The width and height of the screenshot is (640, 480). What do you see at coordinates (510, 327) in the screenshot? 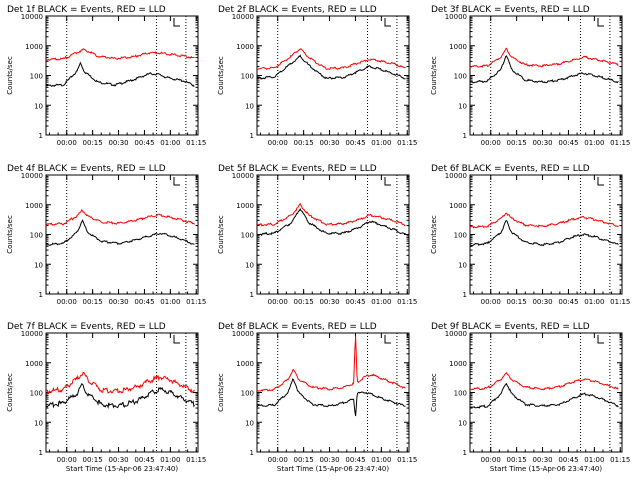
I see `panel-title: Det 9f BLACK = Events, RED = LLD` at bounding box center [510, 327].